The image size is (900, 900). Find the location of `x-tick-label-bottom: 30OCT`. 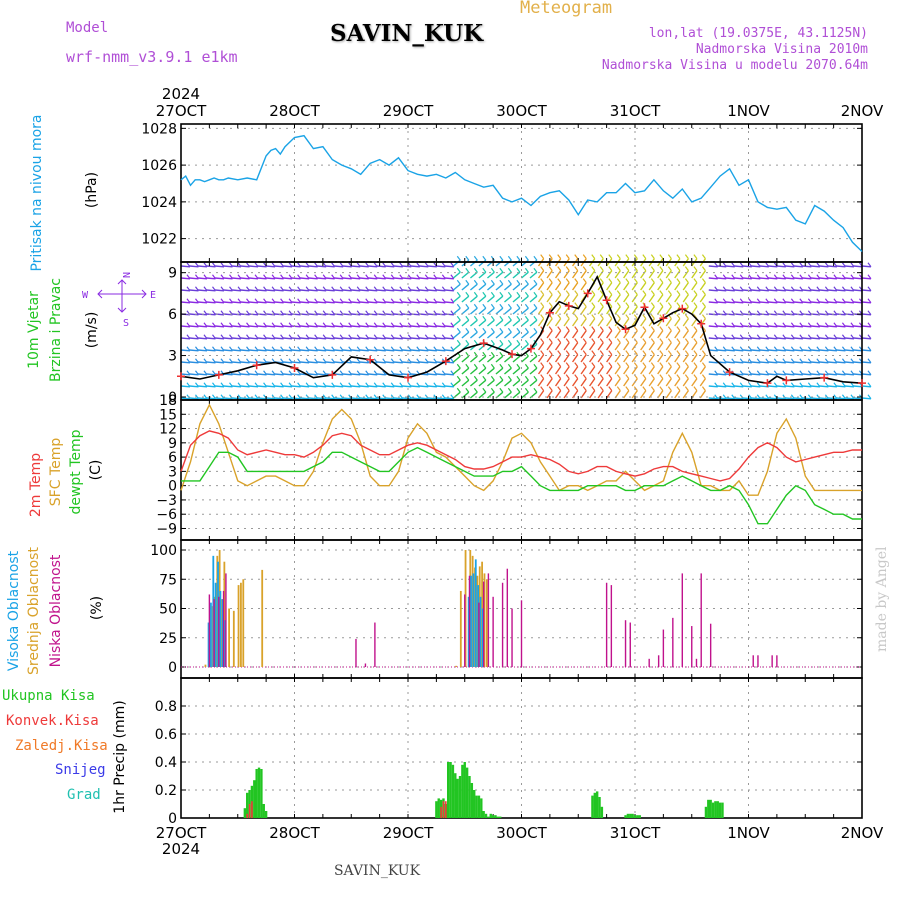

x-tick-label-bottom: 30OCT is located at coordinates (521, 833).